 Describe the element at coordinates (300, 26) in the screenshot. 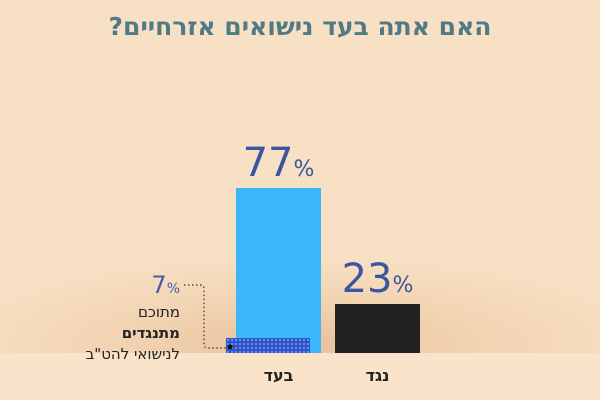

I see `chart-title: האם אתה בעד נישואים אזרחיים?` at that location.